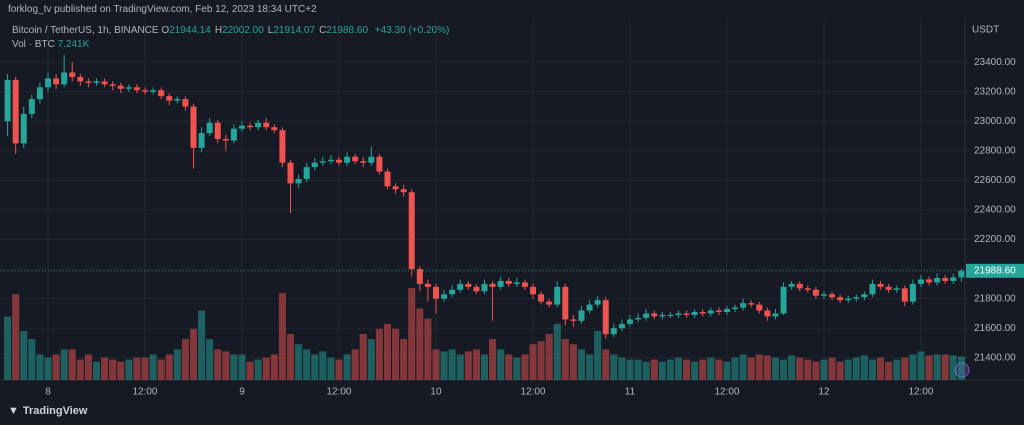 The width and height of the screenshot is (1024, 425). What do you see at coordinates (270, 30) in the screenshot?
I see `legend-field-label: L` at bounding box center [270, 30].